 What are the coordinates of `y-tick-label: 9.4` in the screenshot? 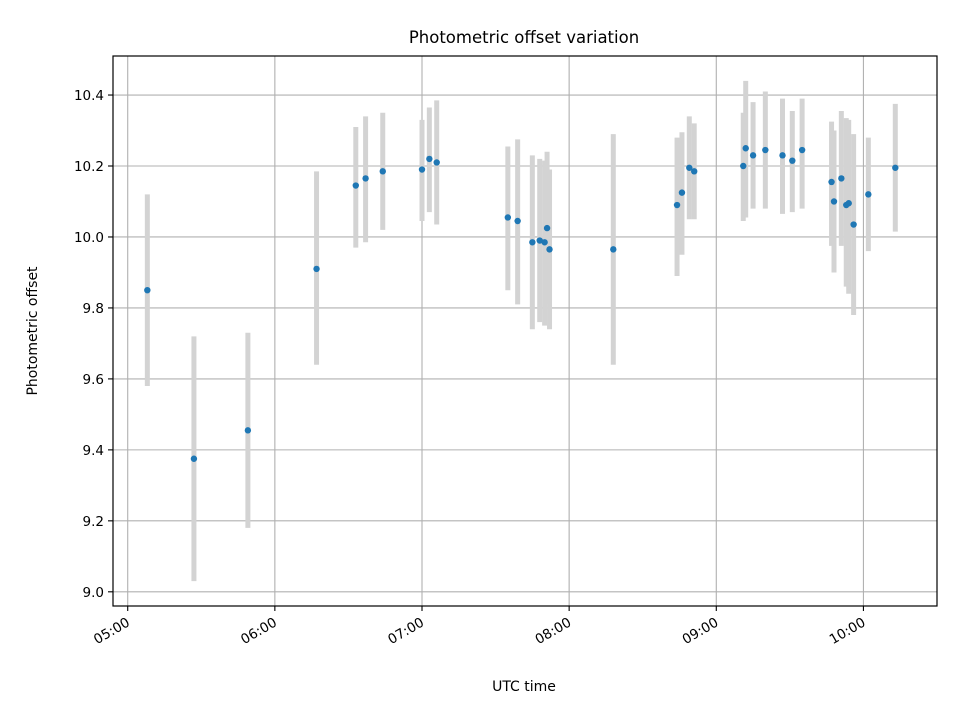 It's located at (93, 451).